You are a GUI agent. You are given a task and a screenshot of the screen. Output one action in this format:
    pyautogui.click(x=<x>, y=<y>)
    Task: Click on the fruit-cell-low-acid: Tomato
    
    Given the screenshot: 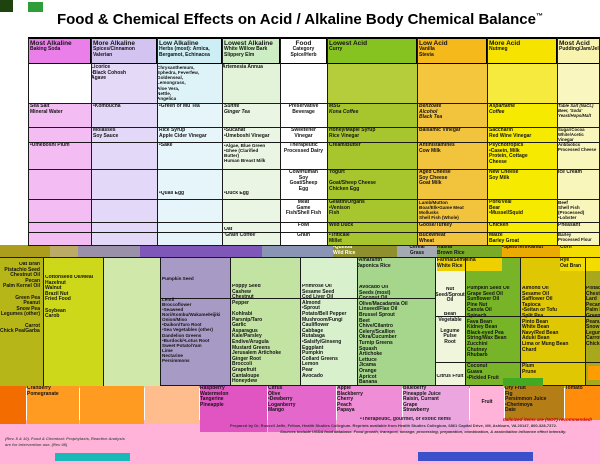 What is the action you would take?
    pyautogui.click(x=582, y=403)
    